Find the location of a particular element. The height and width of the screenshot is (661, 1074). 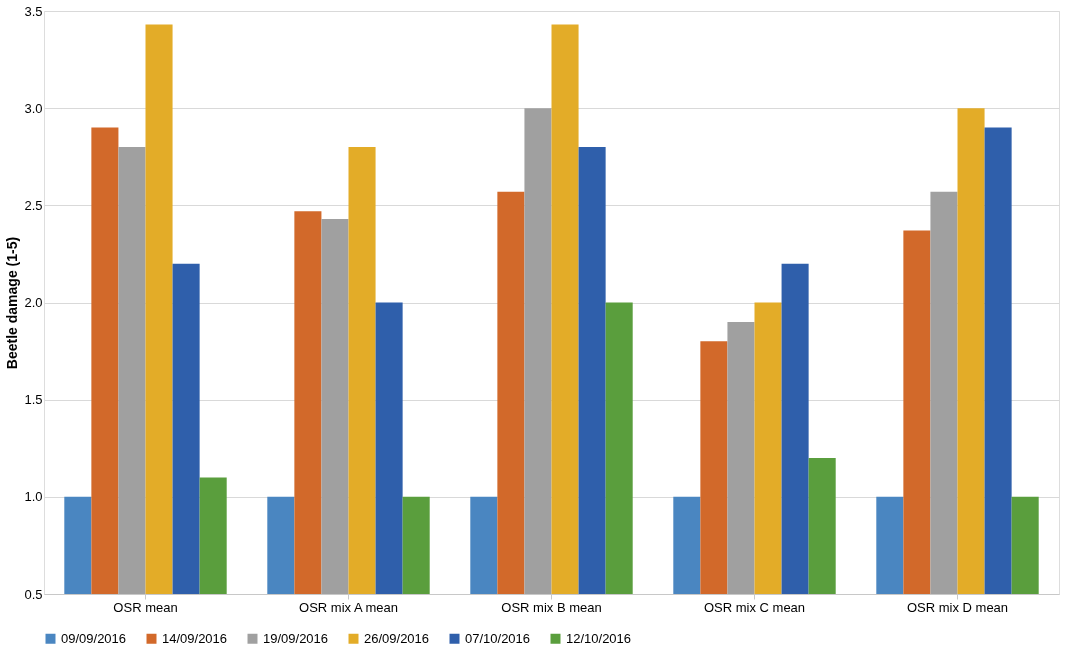

x-tick-label: OSR mean is located at coordinates (145, 607).